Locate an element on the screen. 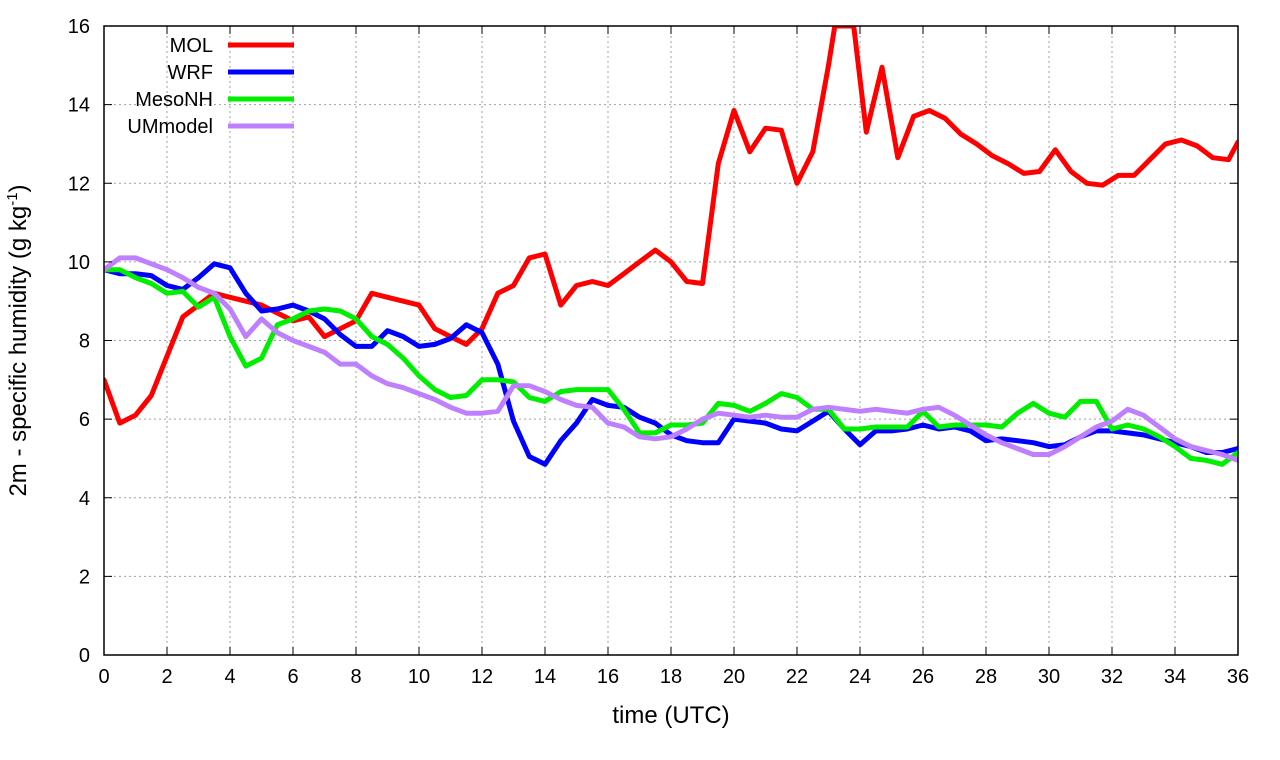  x-tick-label: 8 is located at coordinates (355, 677).